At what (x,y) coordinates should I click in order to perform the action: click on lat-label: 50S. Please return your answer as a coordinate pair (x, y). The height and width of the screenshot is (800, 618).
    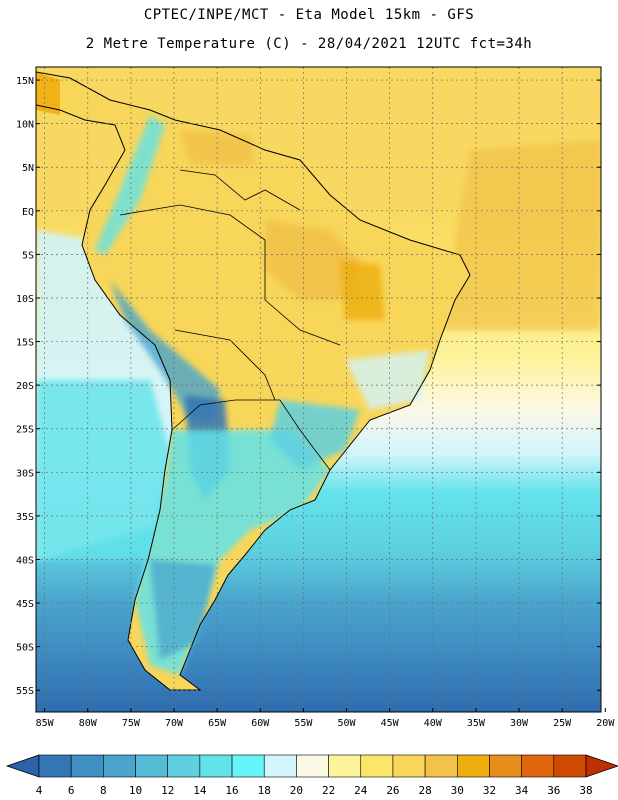
    Looking at the image, I should click on (25, 648).